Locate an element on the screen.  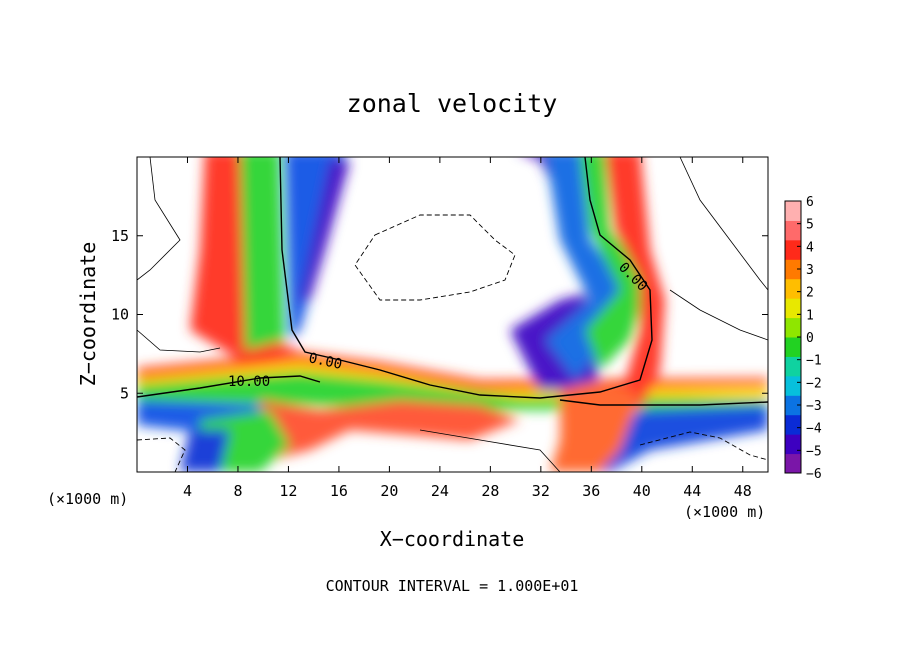
colorbar-tick-label: 5 is located at coordinates (810, 225).